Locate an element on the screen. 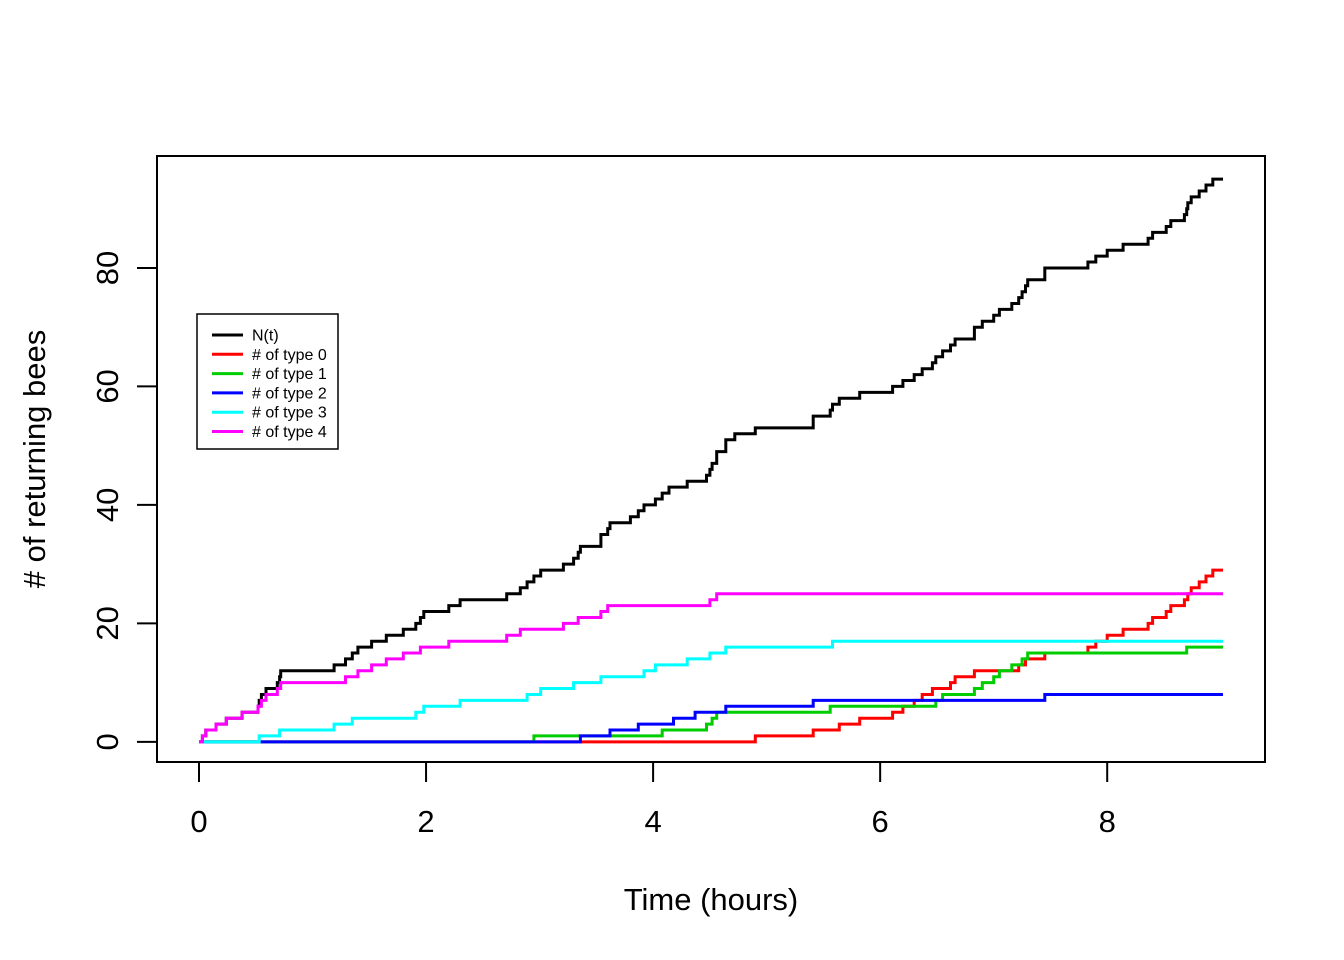 This screenshot has height=960, width=1344. x-tick-label: 4 is located at coordinates (652, 821).